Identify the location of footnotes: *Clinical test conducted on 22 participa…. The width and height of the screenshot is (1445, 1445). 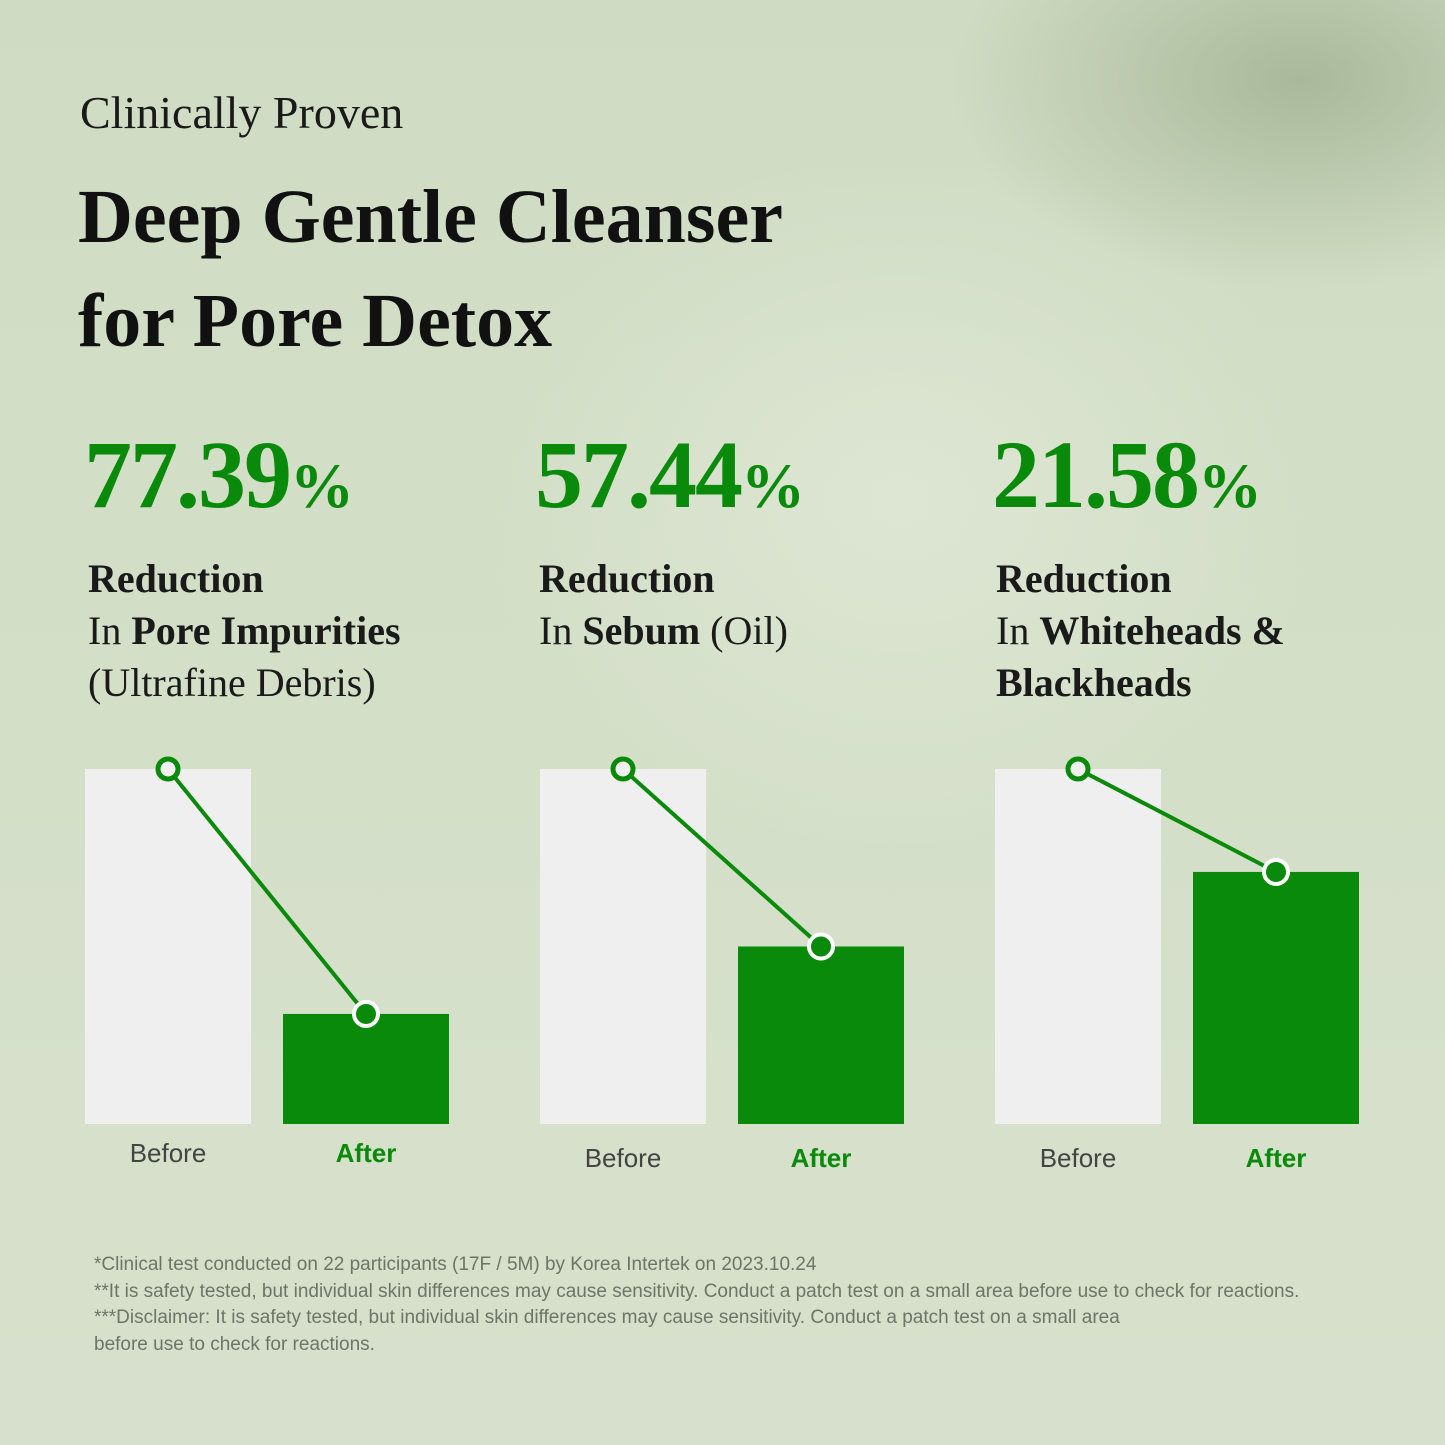
(696, 1305).